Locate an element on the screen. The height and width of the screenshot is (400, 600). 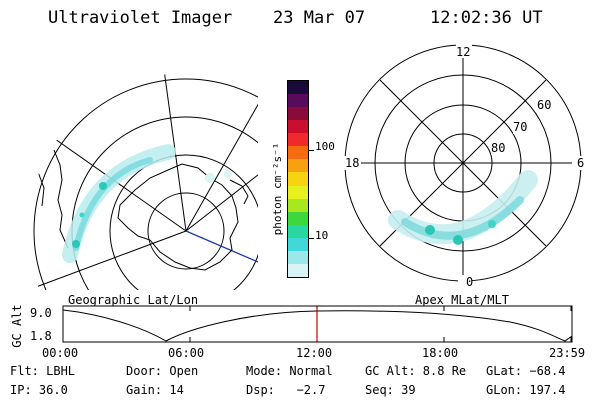
status-glat: GLat: −68.4 is located at coordinates (526, 371).